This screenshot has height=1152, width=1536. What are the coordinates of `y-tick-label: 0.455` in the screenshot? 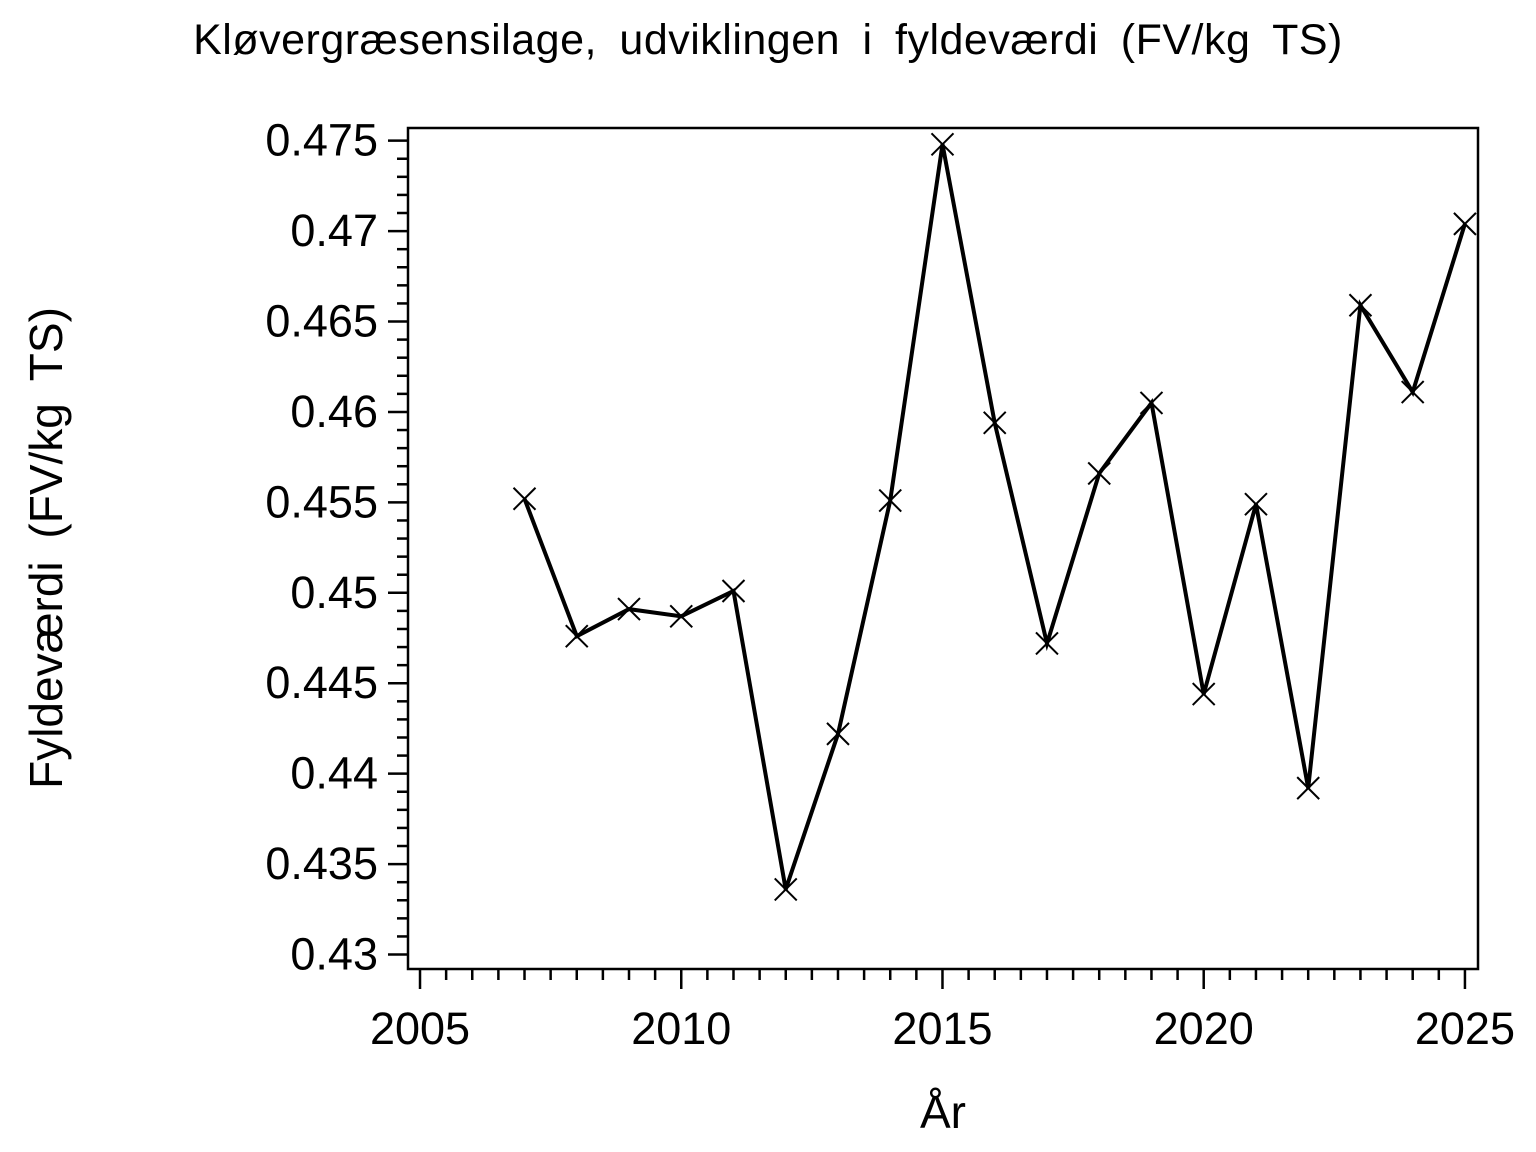 It's located at (321, 501).